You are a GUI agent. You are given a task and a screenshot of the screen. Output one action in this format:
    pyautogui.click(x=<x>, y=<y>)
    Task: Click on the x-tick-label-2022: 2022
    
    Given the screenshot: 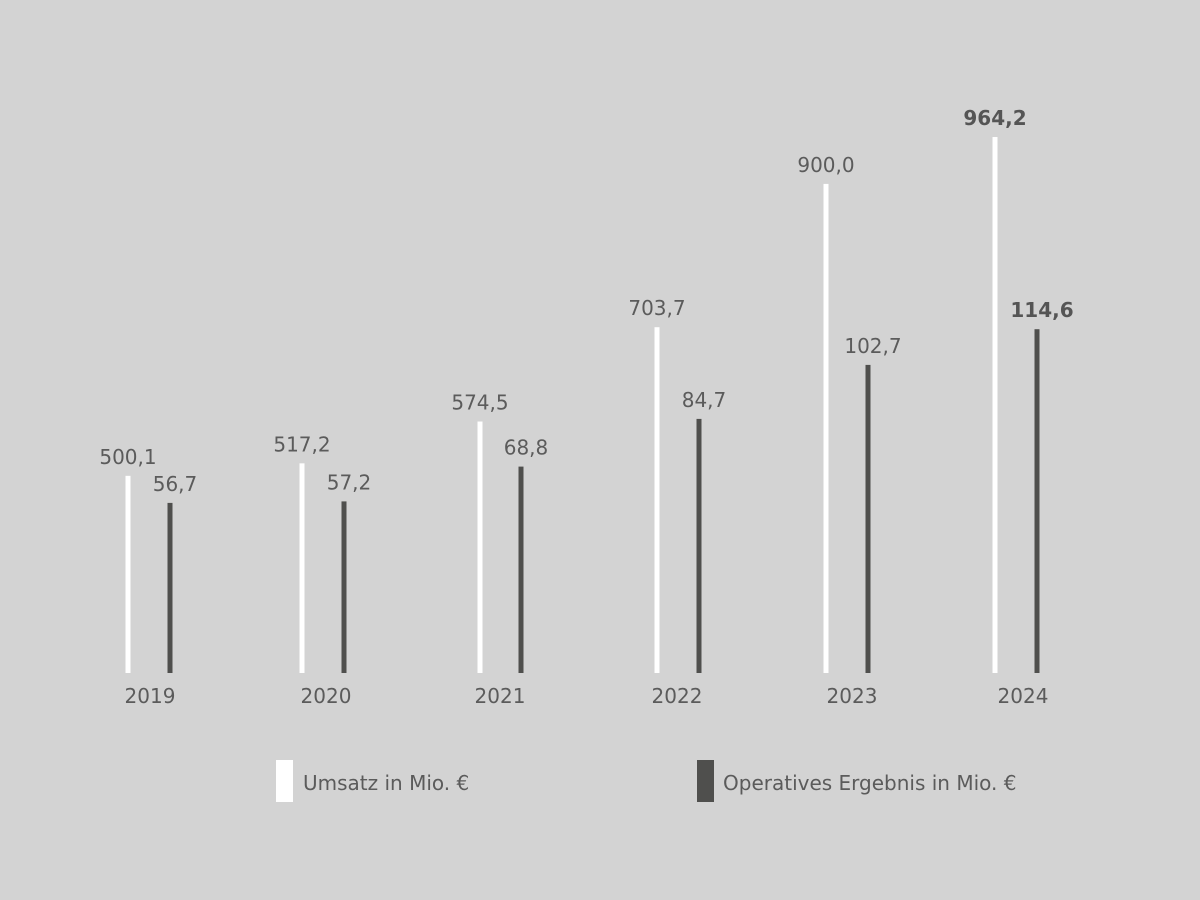 What is the action you would take?
    pyautogui.click(x=677, y=696)
    